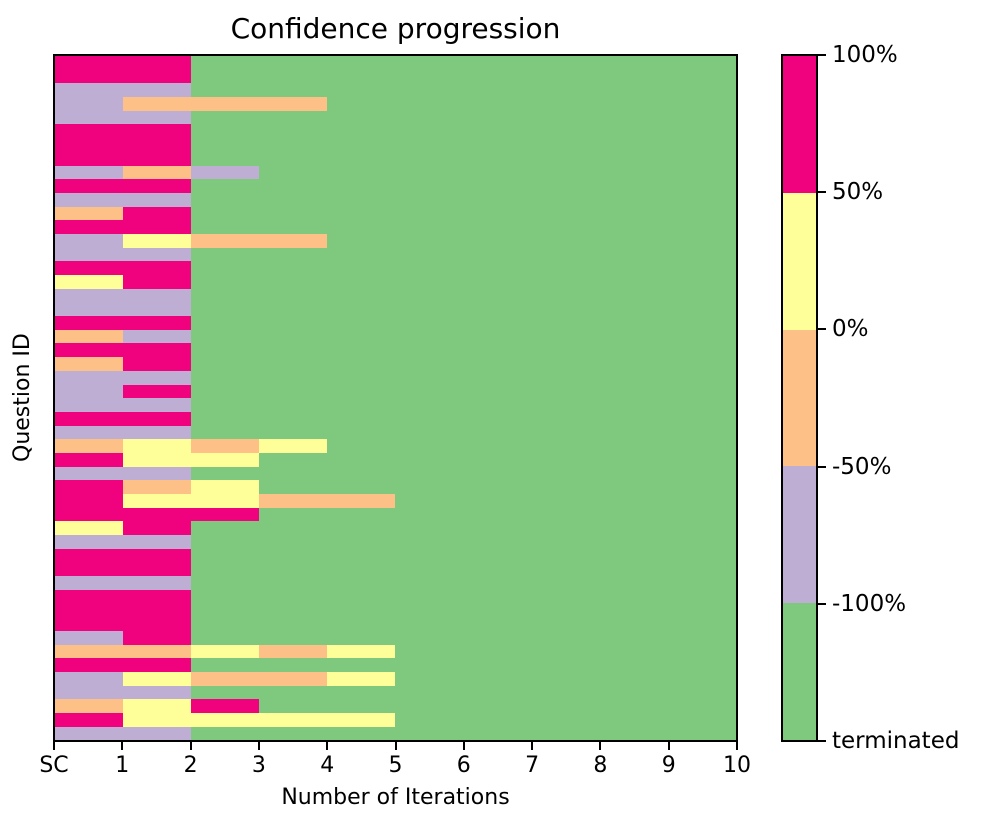 The height and width of the screenshot is (837, 996). What do you see at coordinates (822, 329) in the screenshot?
I see `colorbar-tick-mark` at bounding box center [822, 329].